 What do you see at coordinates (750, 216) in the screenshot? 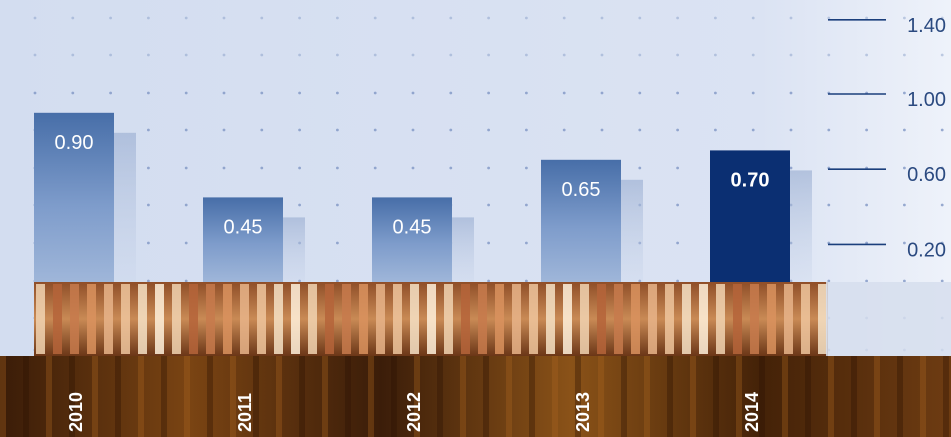
I see `bar-2014` at bounding box center [750, 216].